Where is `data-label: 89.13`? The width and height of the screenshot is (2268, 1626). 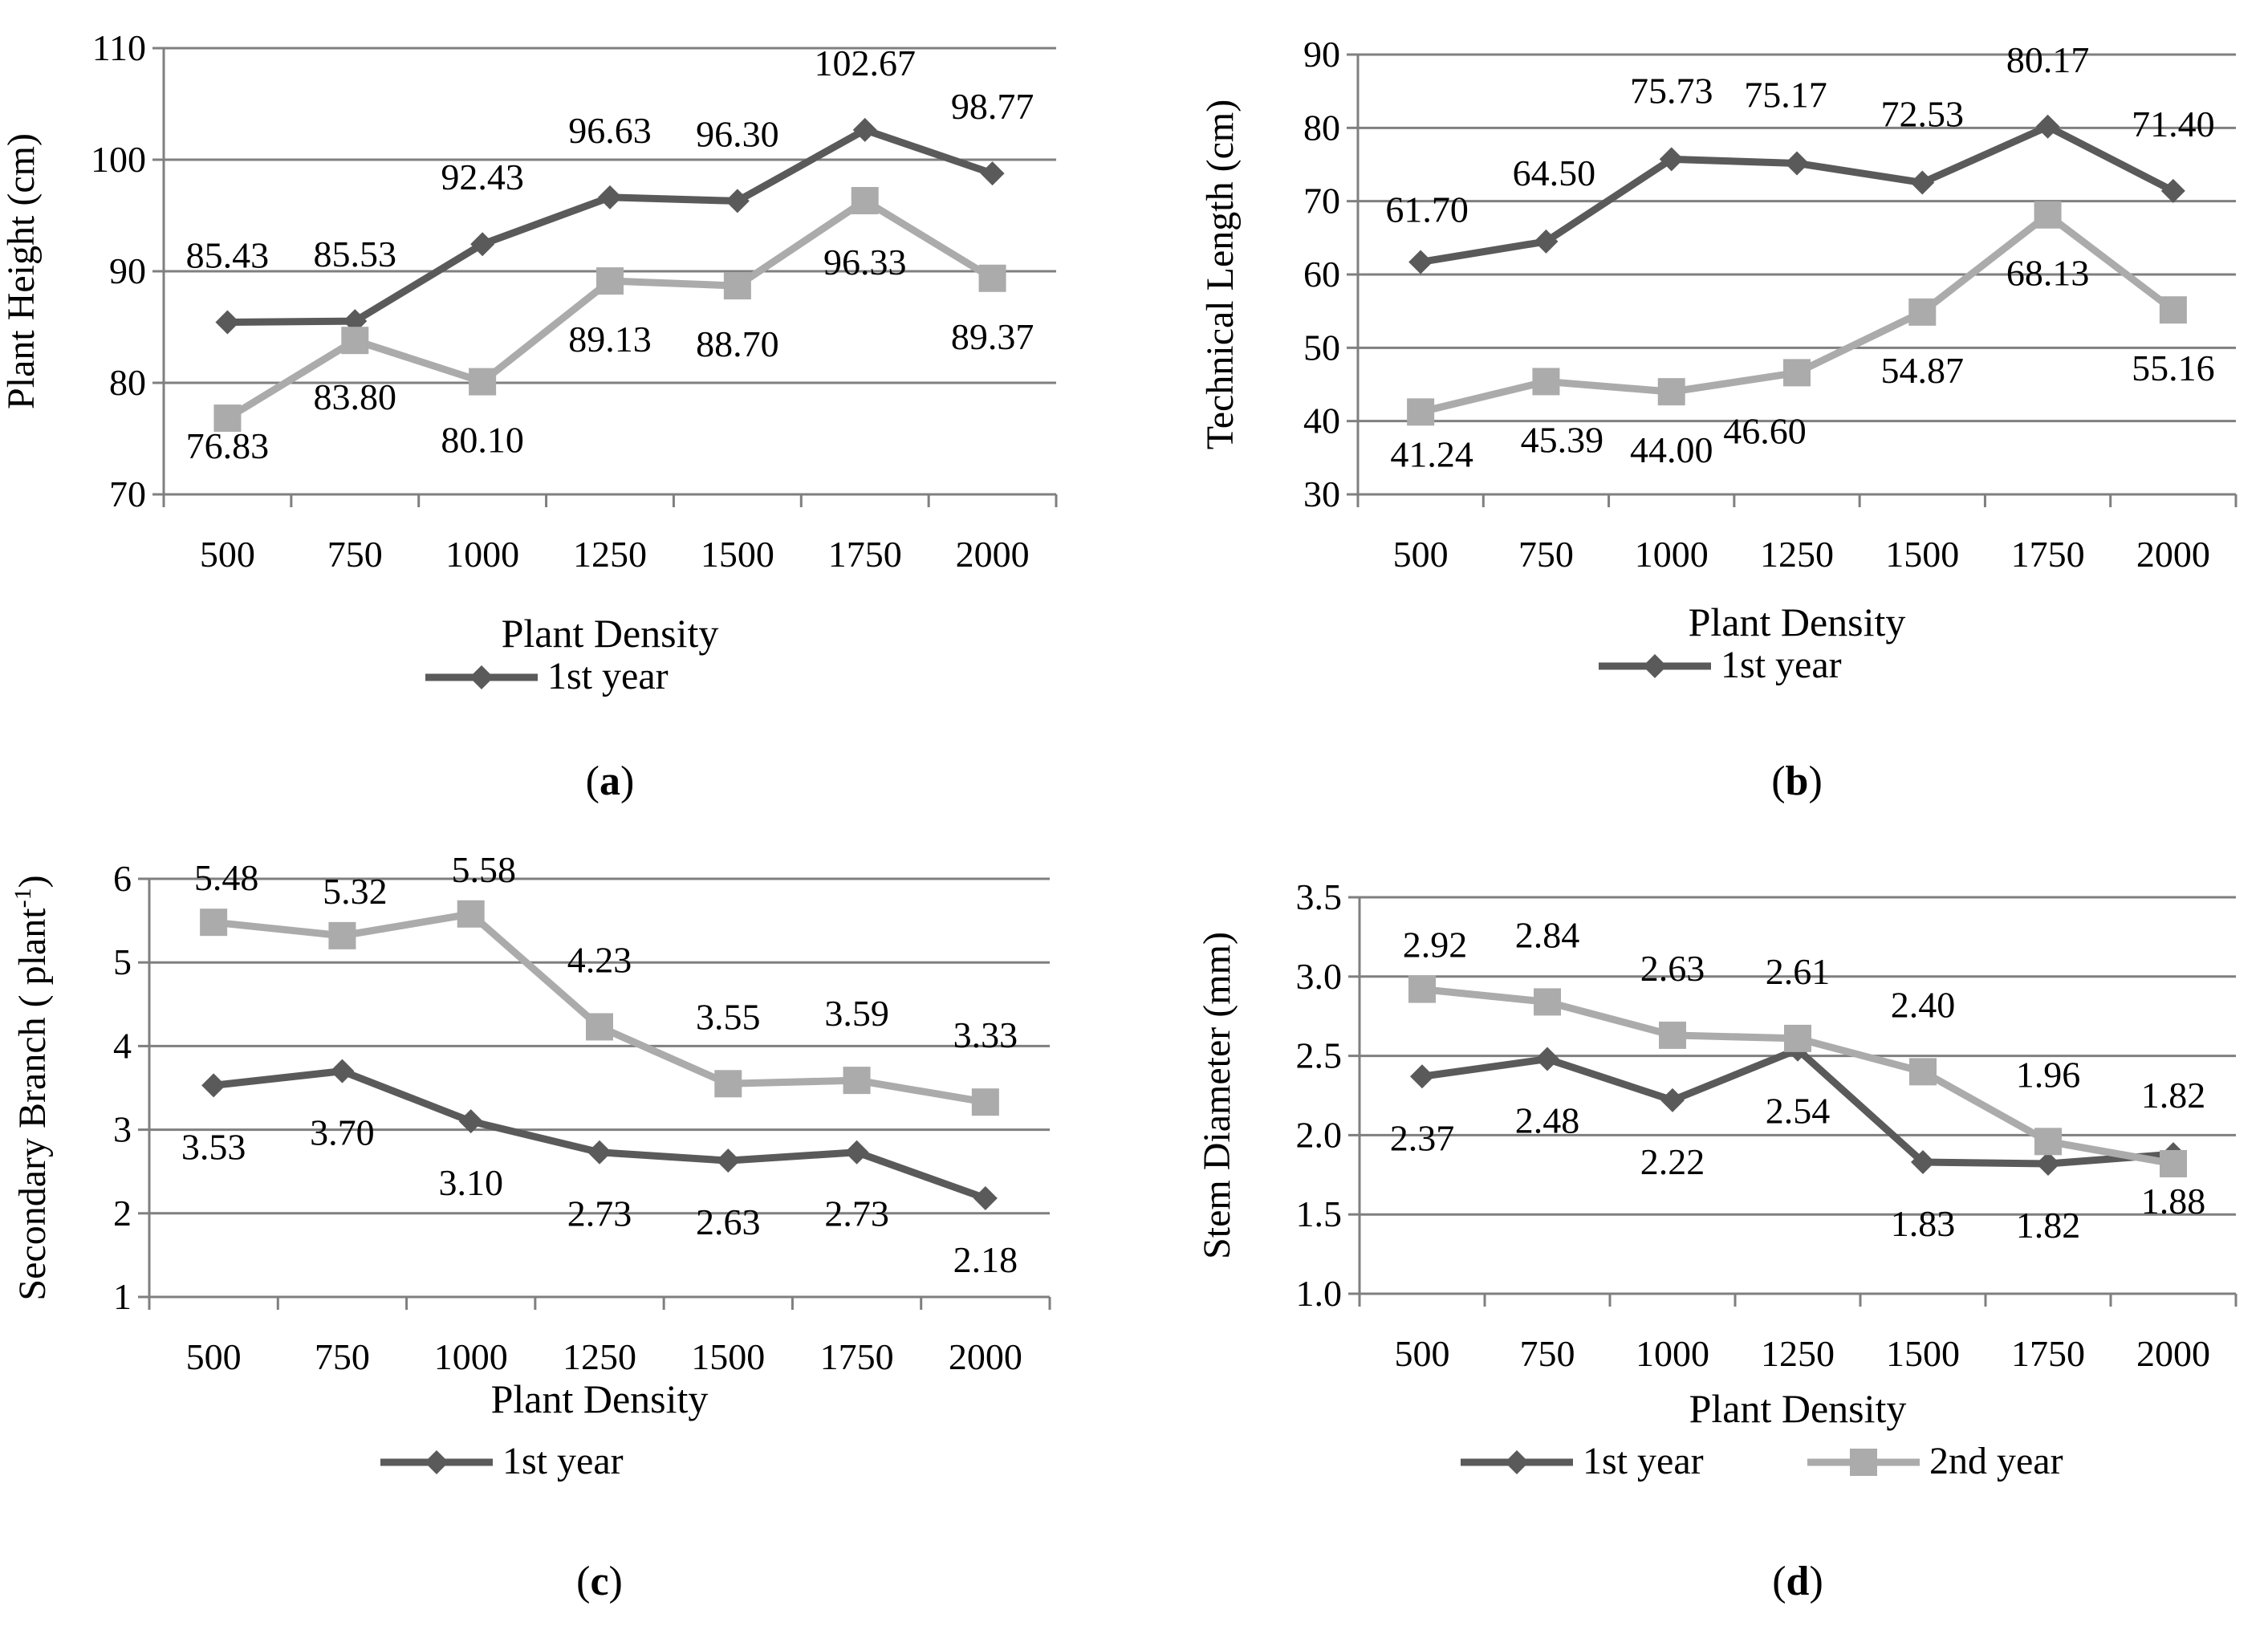
data-label: 89.13 is located at coordinates (610, 339).